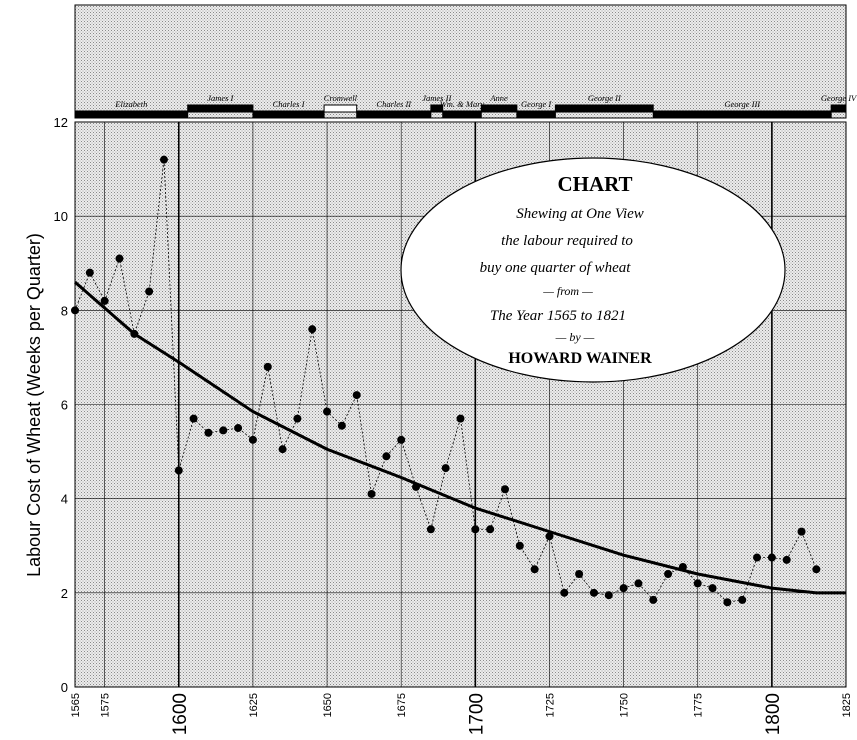 This screenshot has height=740, width=857. What do you see at coordinates (64, 499) in the screenshot?
I see `y-tick-label: 4` at bounding box center [64, 499].